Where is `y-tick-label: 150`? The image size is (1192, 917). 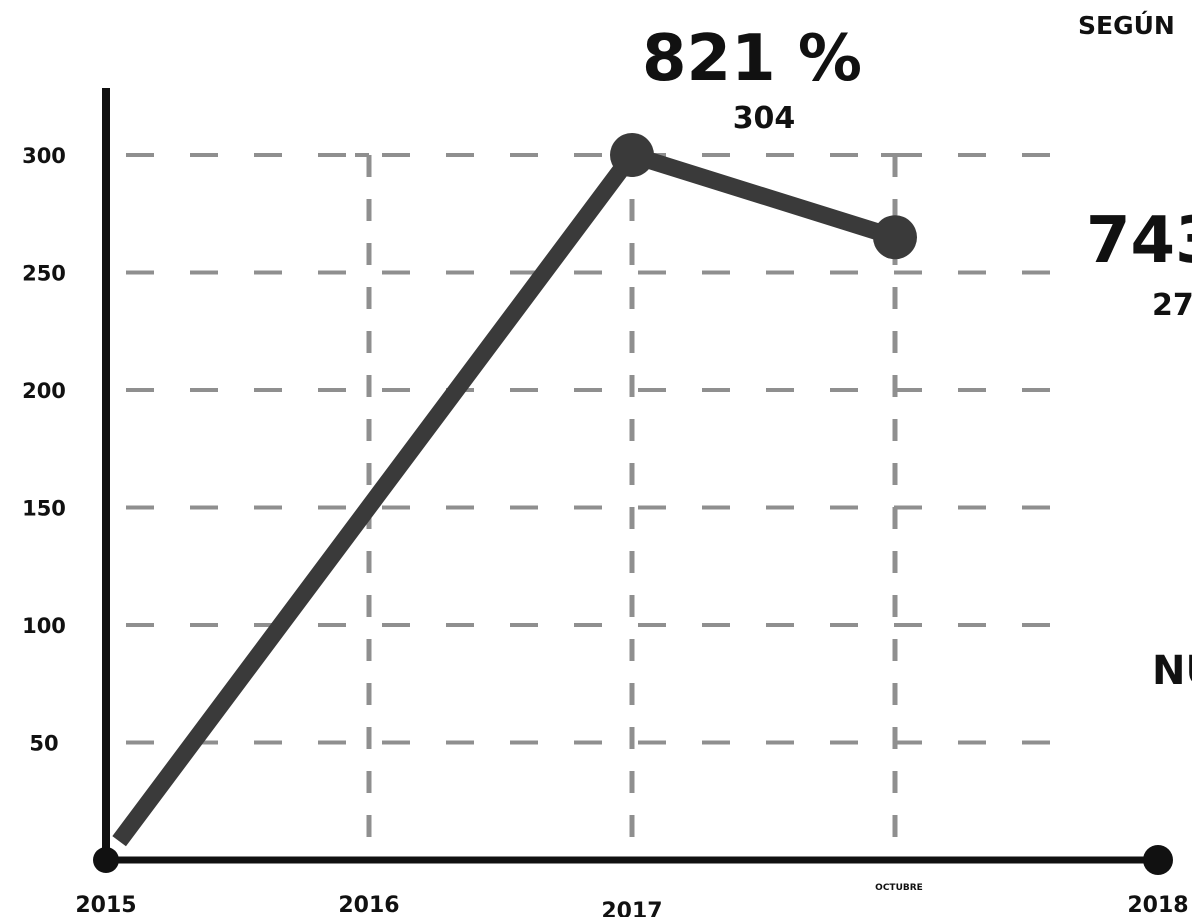 y-tick-label: 150 is located at coordinates (44, 509).